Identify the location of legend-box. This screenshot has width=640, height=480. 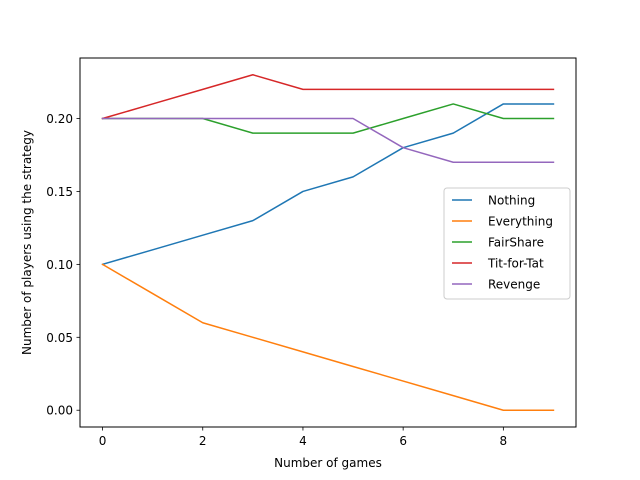
(507, 243).